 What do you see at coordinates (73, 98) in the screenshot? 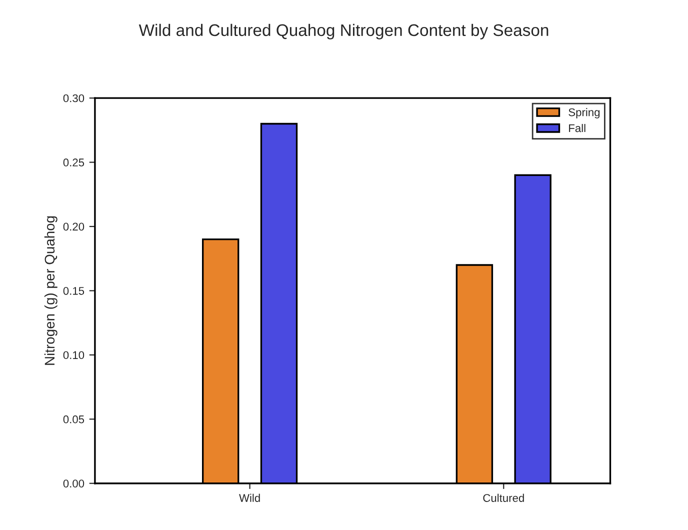
I see `y-tick-label: 0.30` at bounding box center [73, 98].